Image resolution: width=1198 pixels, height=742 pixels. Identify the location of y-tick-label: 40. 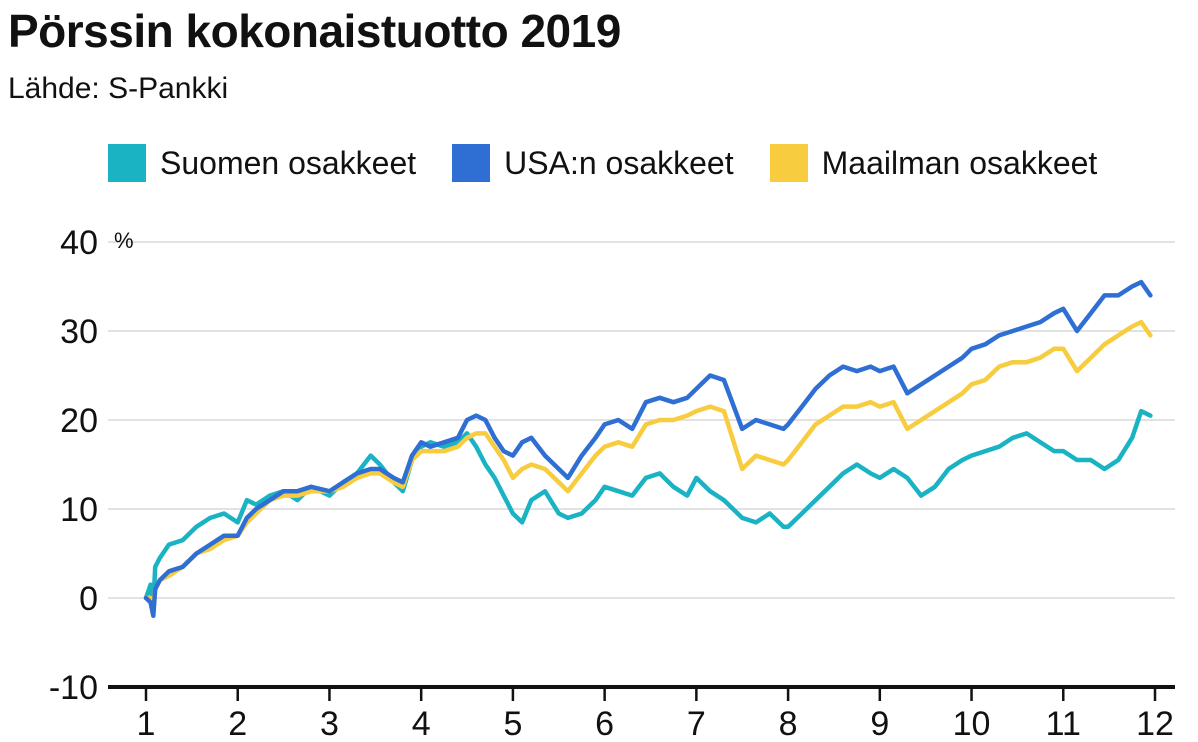
(79, 243).